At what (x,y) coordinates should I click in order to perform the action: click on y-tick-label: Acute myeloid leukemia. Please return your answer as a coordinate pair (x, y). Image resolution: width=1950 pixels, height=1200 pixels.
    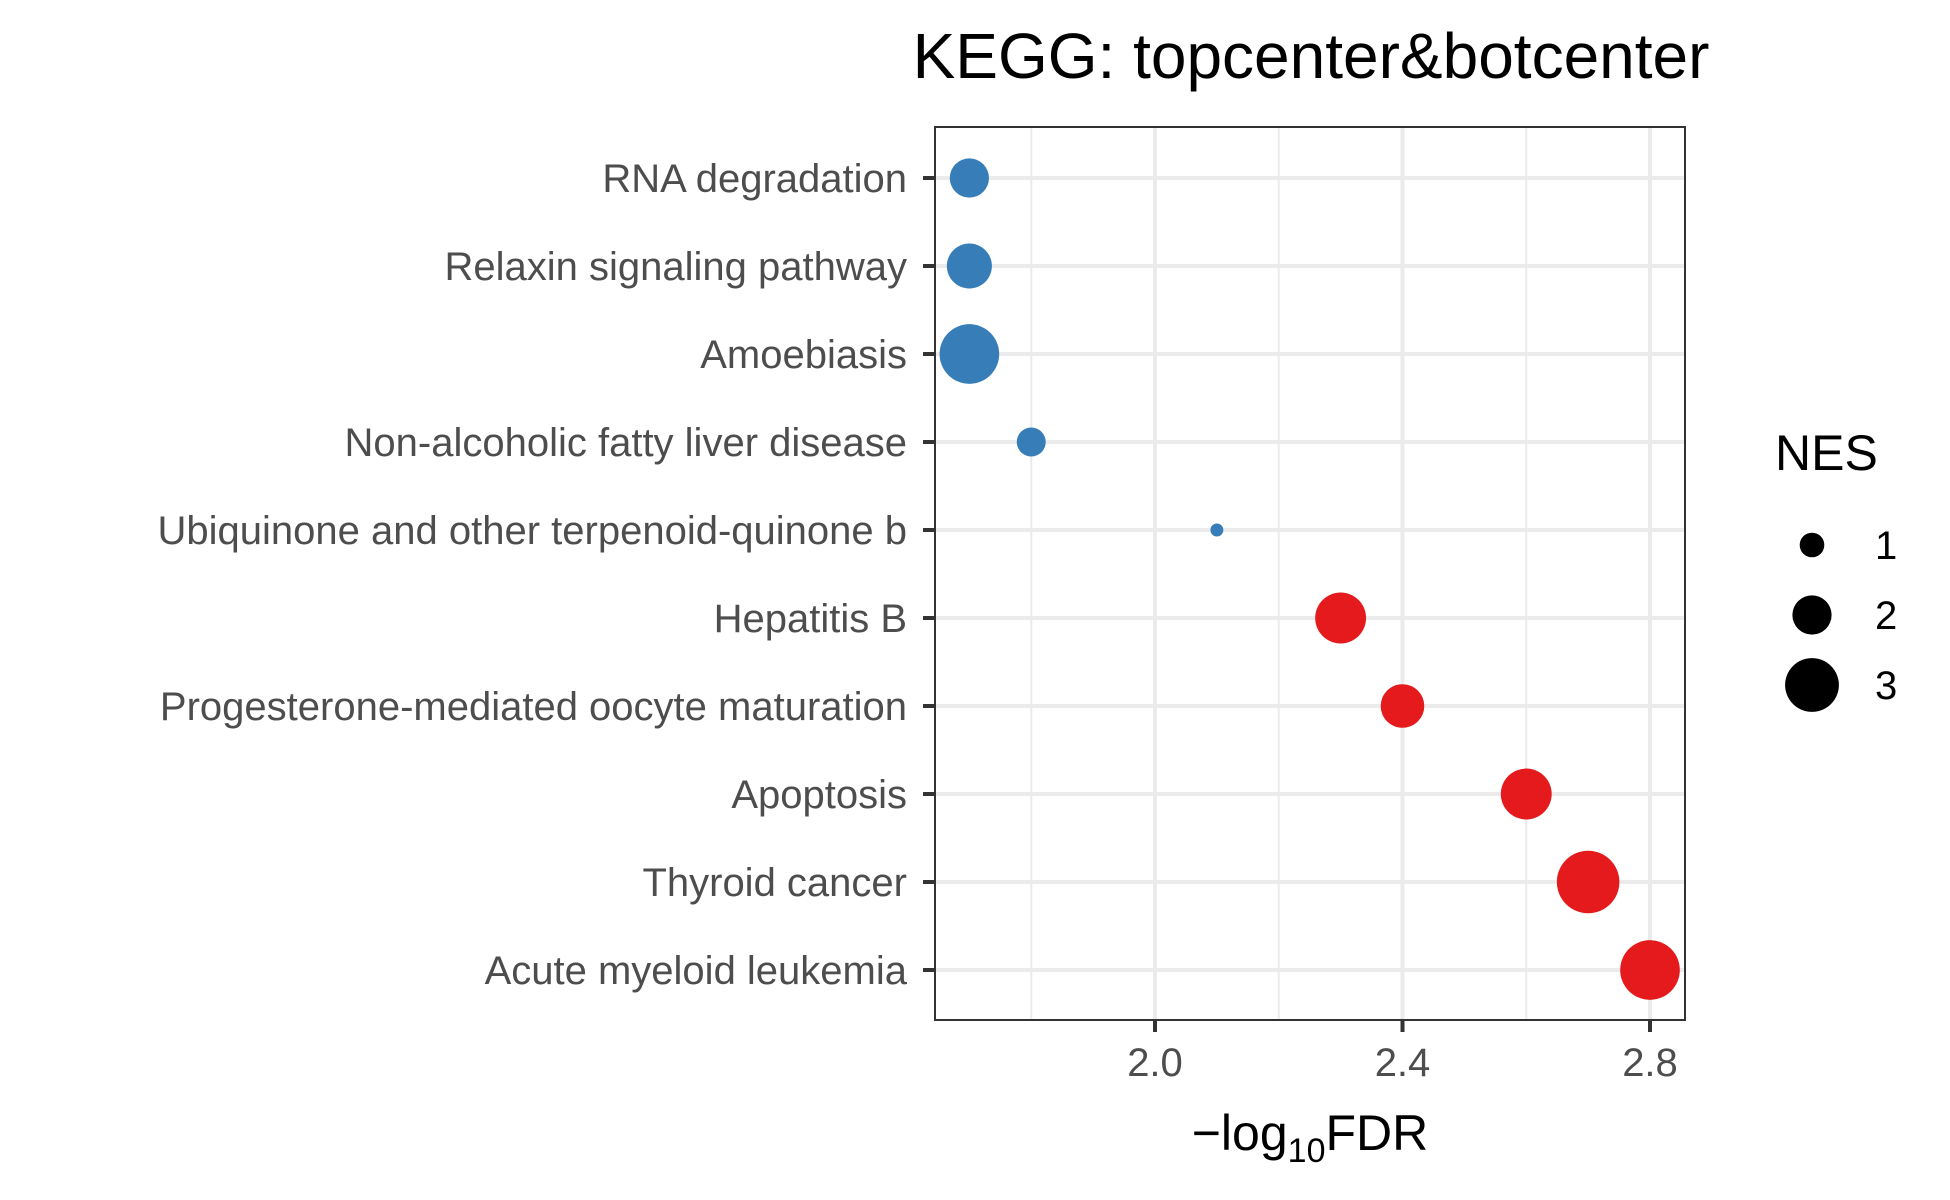
    Looking at the image, I should click on (696, 971).